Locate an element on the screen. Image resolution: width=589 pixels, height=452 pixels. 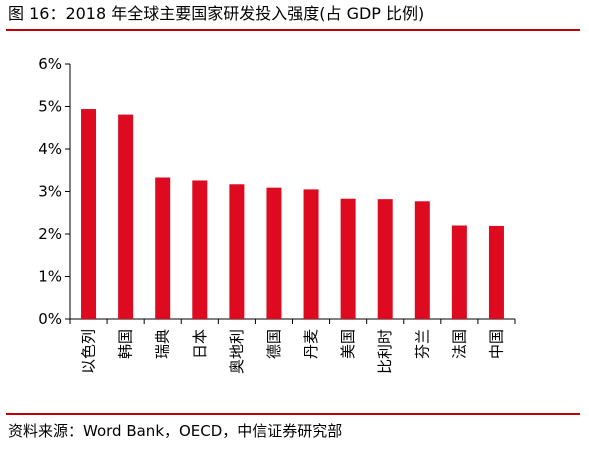
x-category-label: 中国 is located at coordinates (496, 344).